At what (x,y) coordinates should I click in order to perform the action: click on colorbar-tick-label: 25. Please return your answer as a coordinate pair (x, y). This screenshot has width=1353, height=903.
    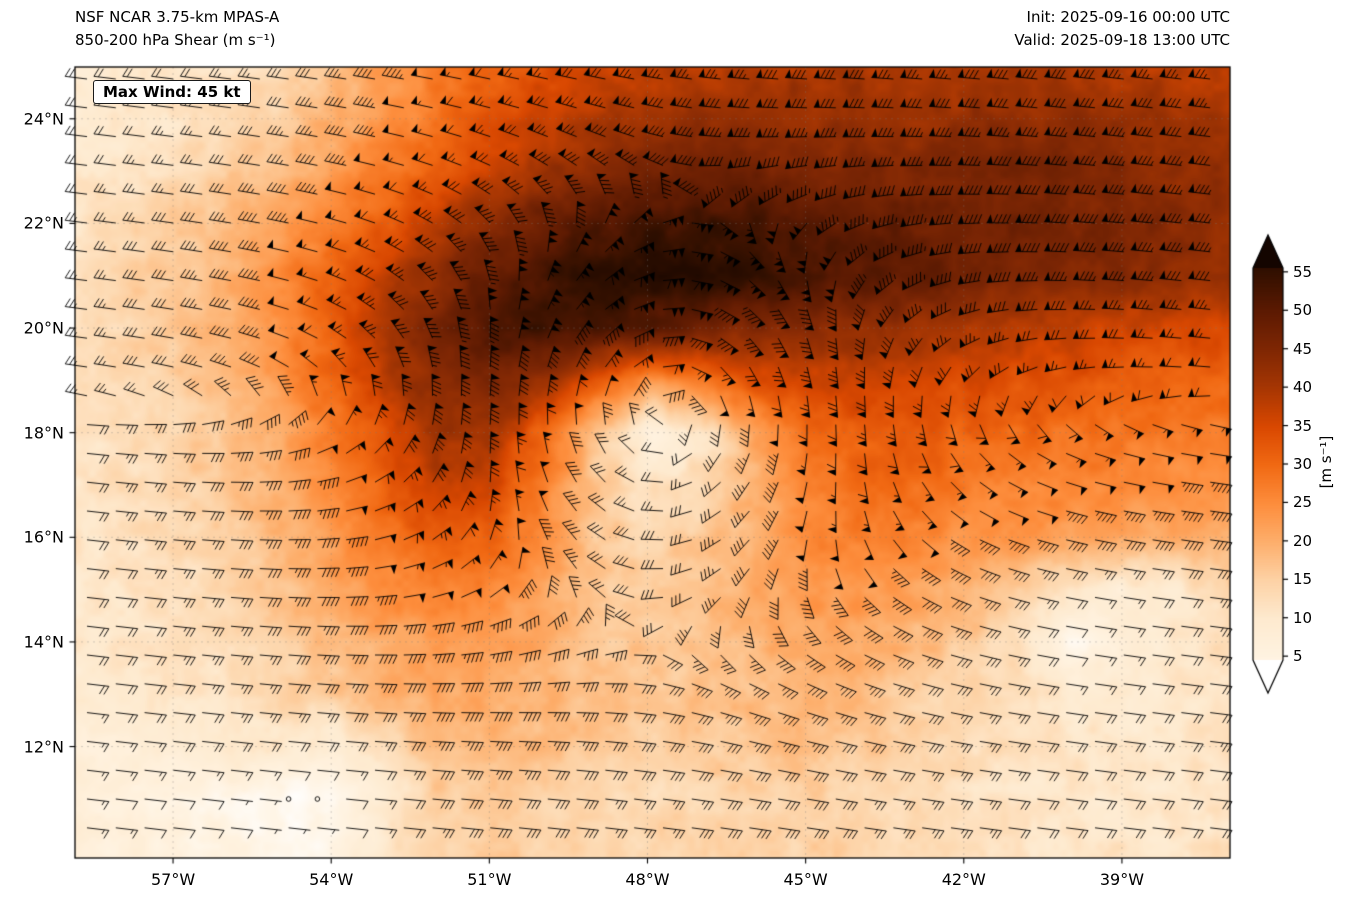
    Looking at the image, I should click on (1303, 502).